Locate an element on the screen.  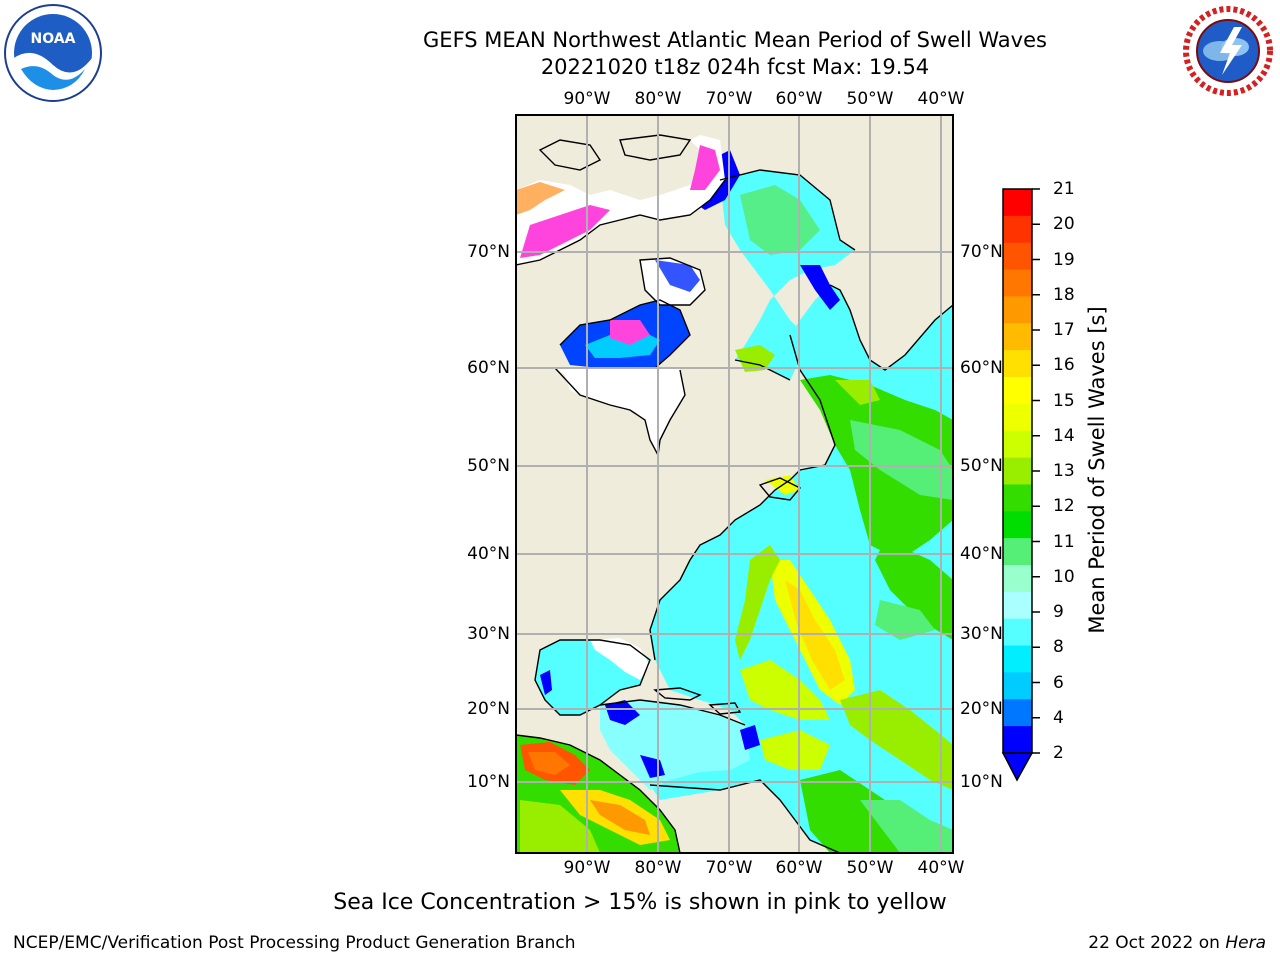
caribbean-field is located at coordinates (675, 745).